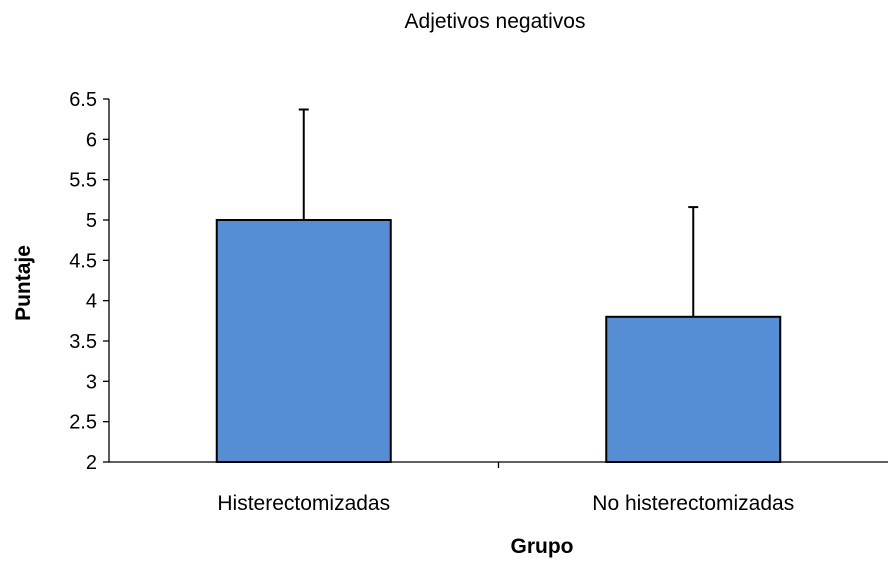 The height and width of the screenshot is (567, 890). Describe the element at coordinates (23, 283) in the screenshot. I see `y-axis-title: Puntaje` at that location.